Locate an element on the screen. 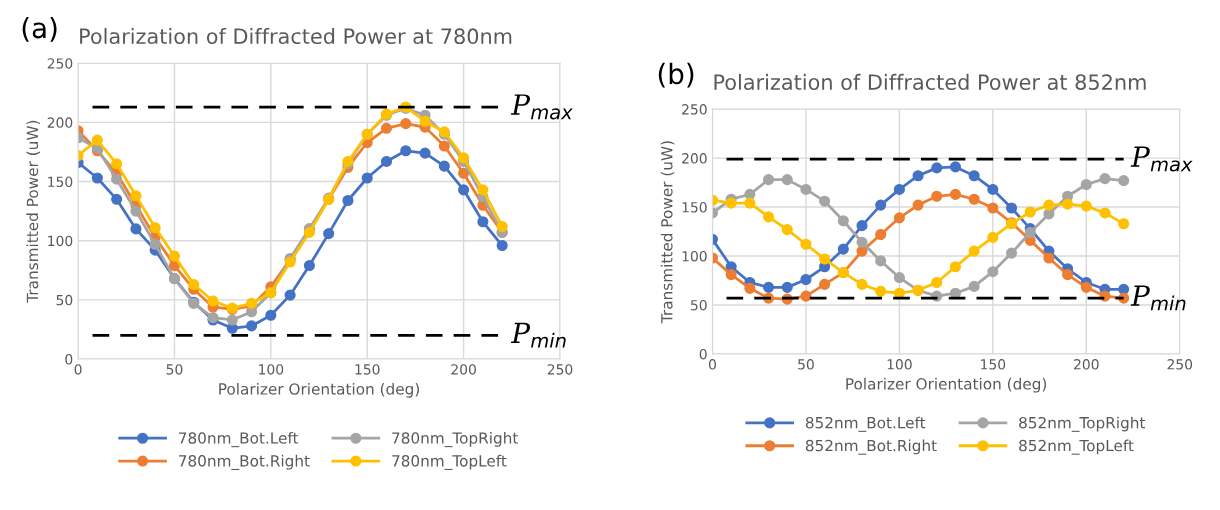 This screenshot has width=1220, height=510. chart-title: Polarization of Diffracted Power at 780nm is located at coordinates (296, 36).